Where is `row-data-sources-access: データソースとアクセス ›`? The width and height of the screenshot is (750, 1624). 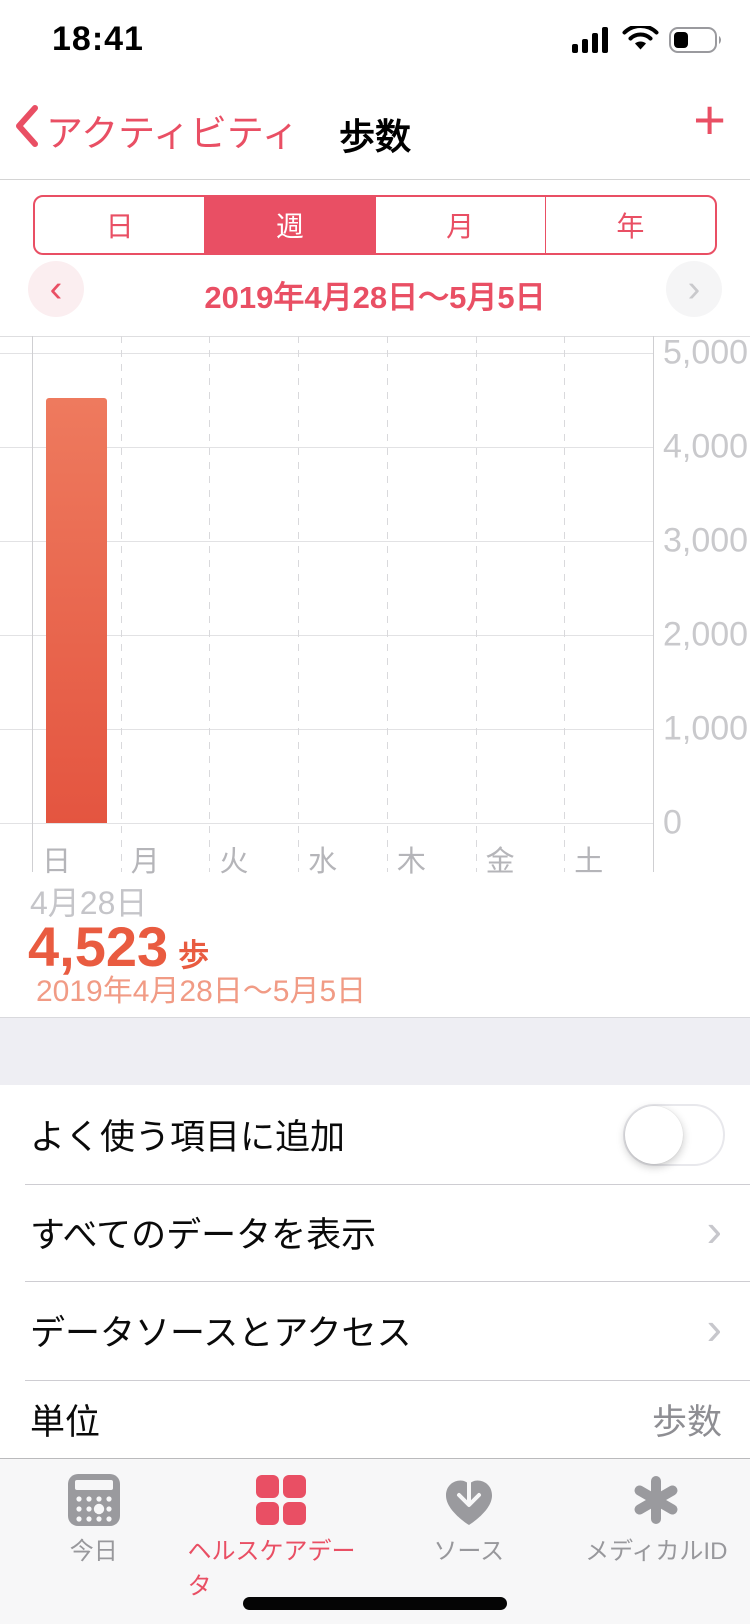
row-data-sources-access: データソースとアクセス › is located at coordinates (375, 1330).